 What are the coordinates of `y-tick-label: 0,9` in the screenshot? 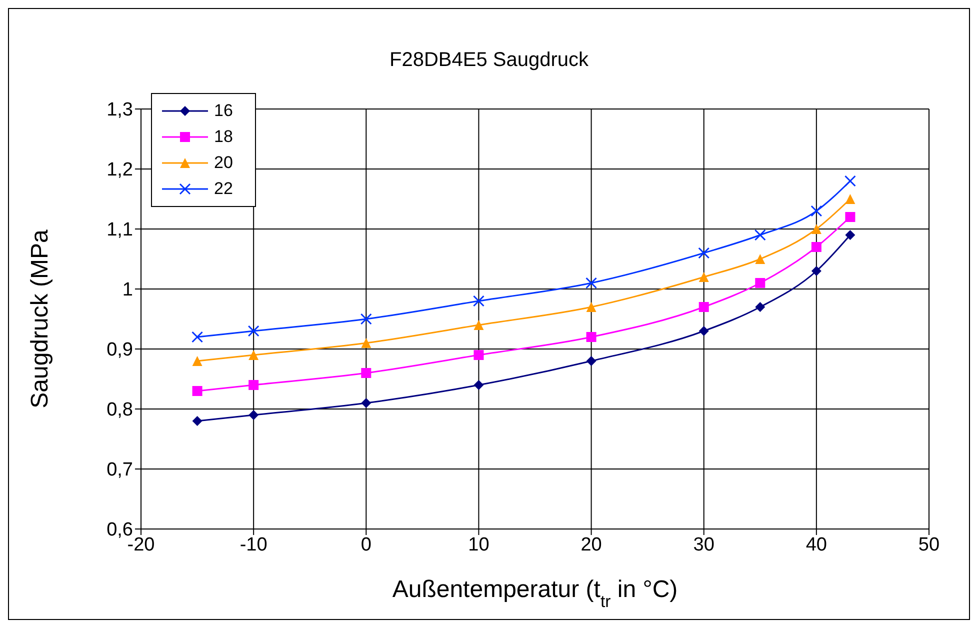 It's located at (119, 350).